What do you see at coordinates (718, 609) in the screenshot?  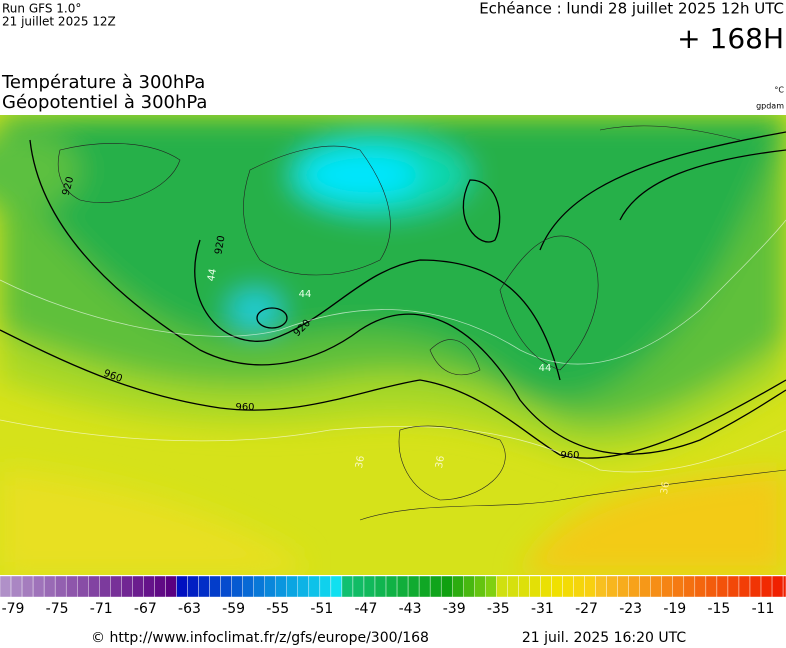 I see `colorbar-tick-label: -15` at bounding box center [718, 609].